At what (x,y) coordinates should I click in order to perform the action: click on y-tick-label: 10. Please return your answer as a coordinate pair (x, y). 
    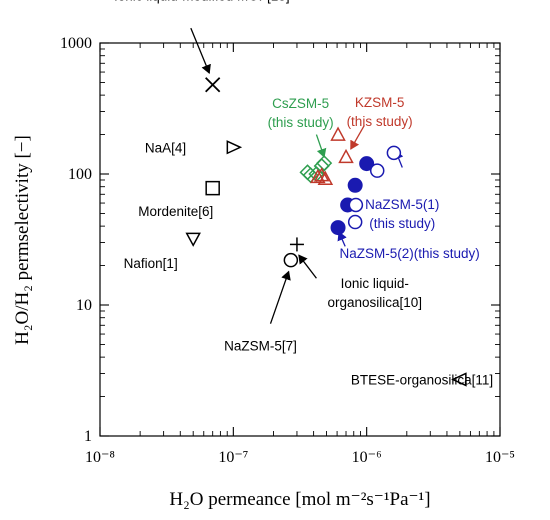
    Looking at the image, I should click on (84, 305).